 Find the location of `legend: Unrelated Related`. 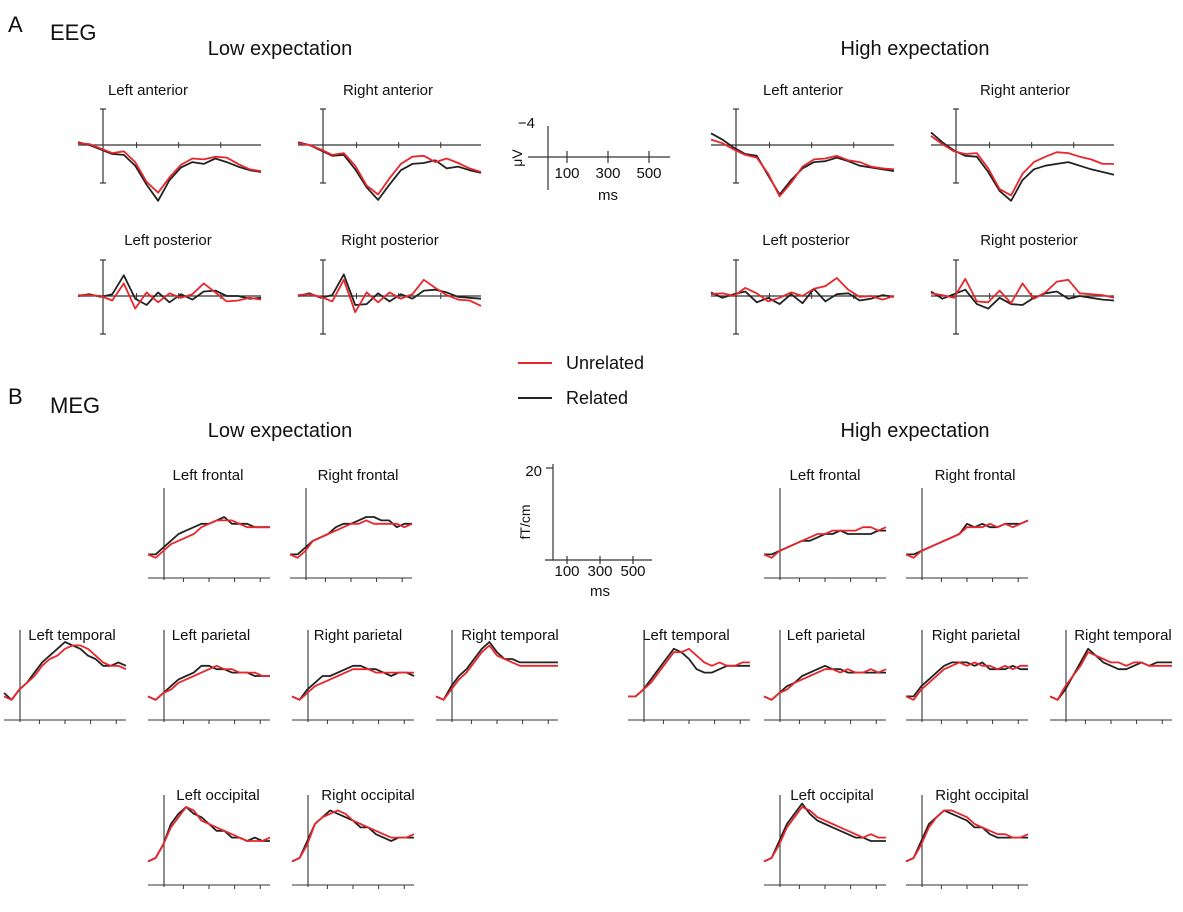

legend: Unrelated Related is located at coordinates (581, 380).